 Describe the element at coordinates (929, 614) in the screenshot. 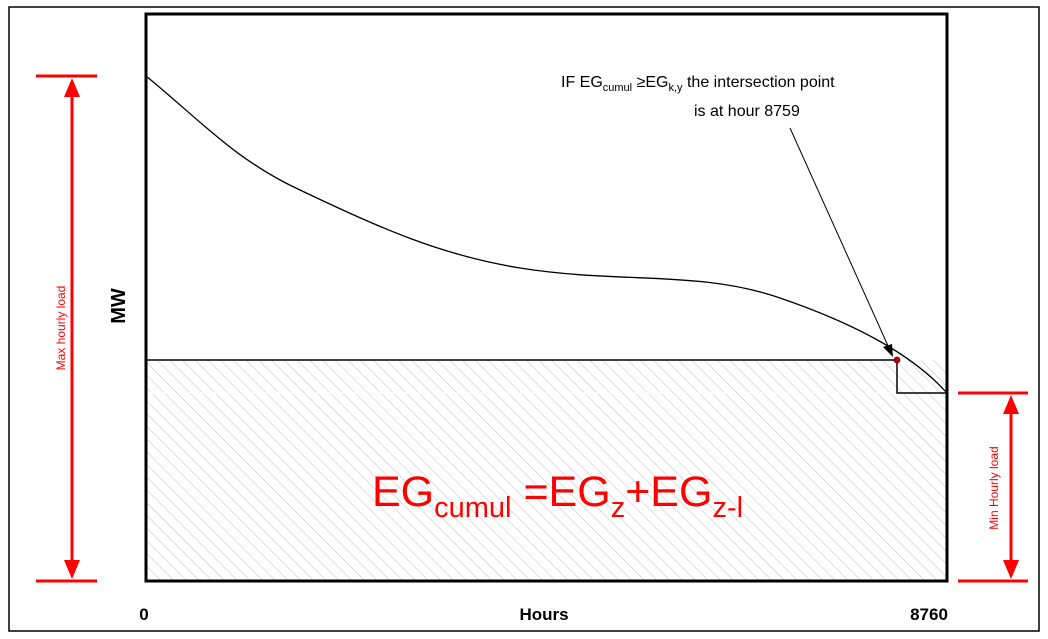

I see `x-end-label: 8760` at that location.